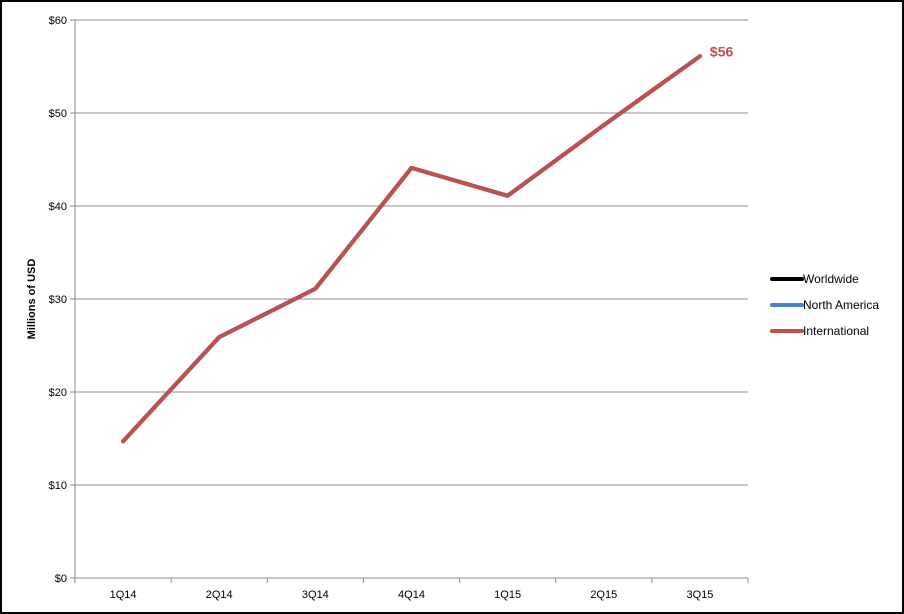 This screenshot has height=614, width=904. What do you see at coordinates (58, 114) in the screenshot?
I see `y-tick-label: $50` at bounding box center [58, 114].